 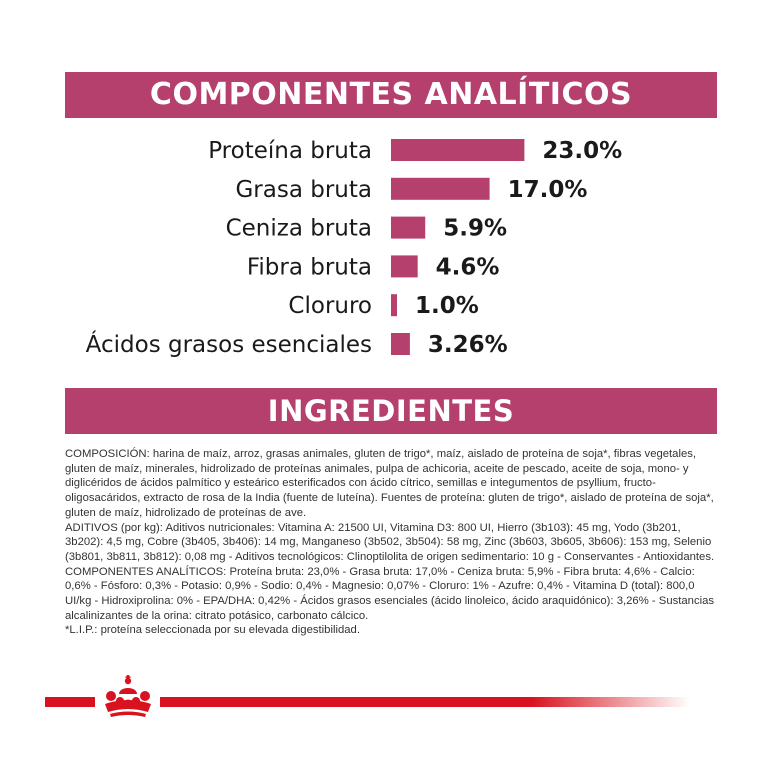 I want to click on ingredients-heading: INGREDIENTES, so click(x=391, y=411).